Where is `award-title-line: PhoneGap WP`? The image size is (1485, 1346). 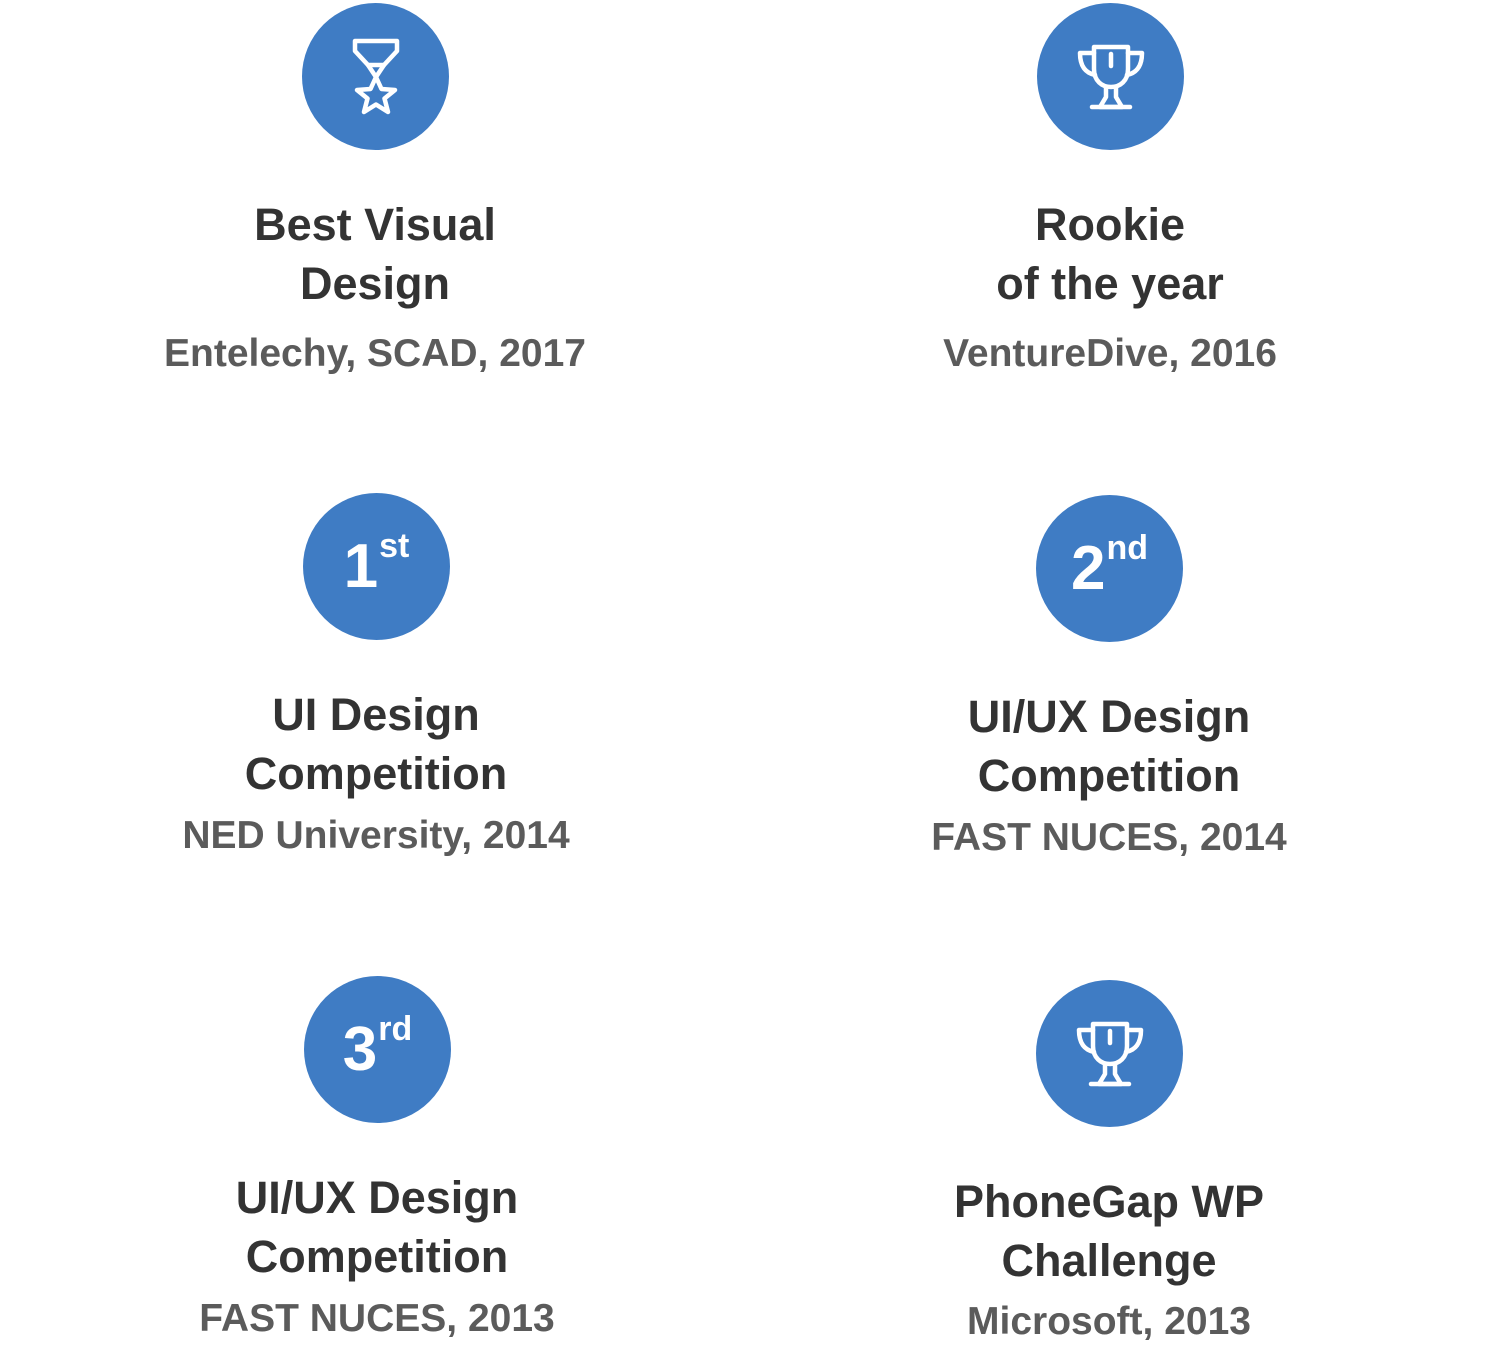
award-title-line: PhoneGap WP is located at coordinates (1108, 1201).